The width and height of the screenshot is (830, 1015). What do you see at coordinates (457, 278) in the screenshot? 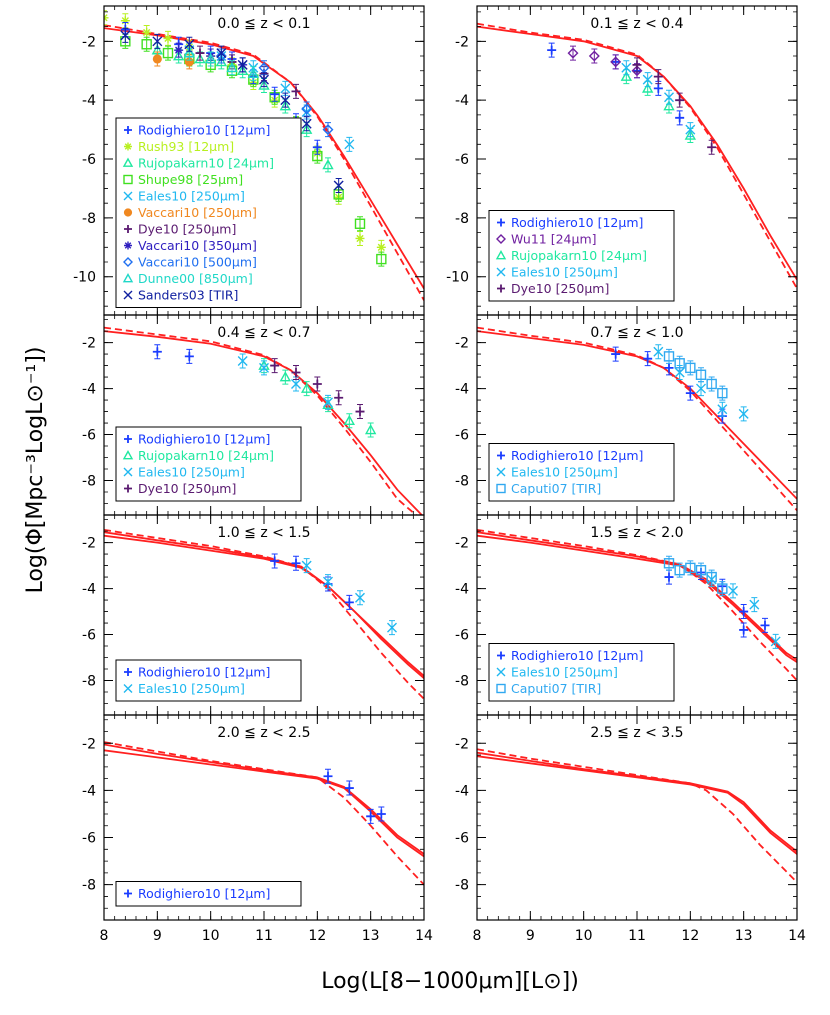
I see `y-tick-label: -10` at bounding box center [457, 278].